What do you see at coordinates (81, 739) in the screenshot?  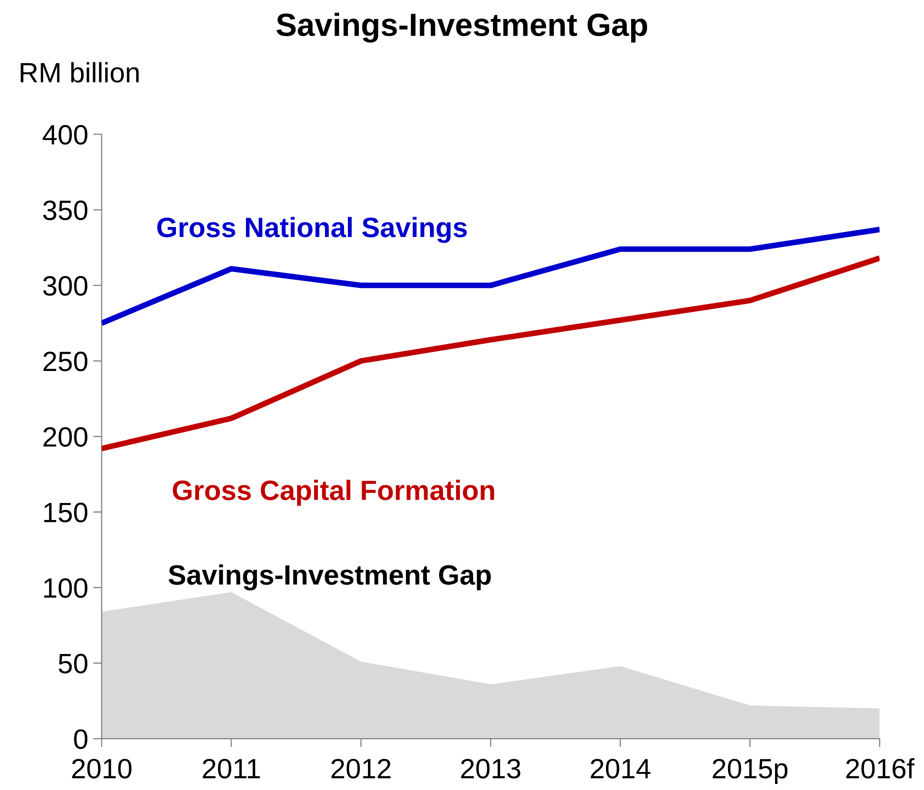 I see `y-tick-label: 0` at bounding box center [81, 739].